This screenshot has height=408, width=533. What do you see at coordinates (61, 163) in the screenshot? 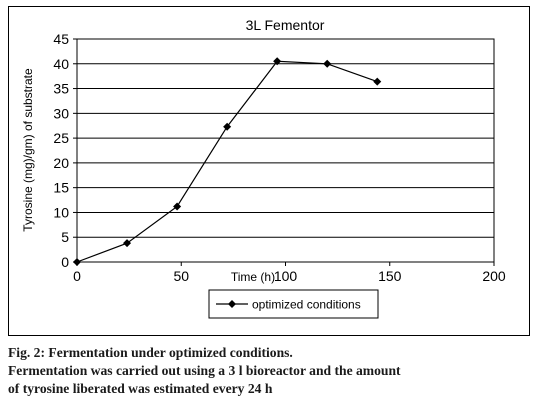
I see `y-tick-label: 20` at bounding box center [61, 163].